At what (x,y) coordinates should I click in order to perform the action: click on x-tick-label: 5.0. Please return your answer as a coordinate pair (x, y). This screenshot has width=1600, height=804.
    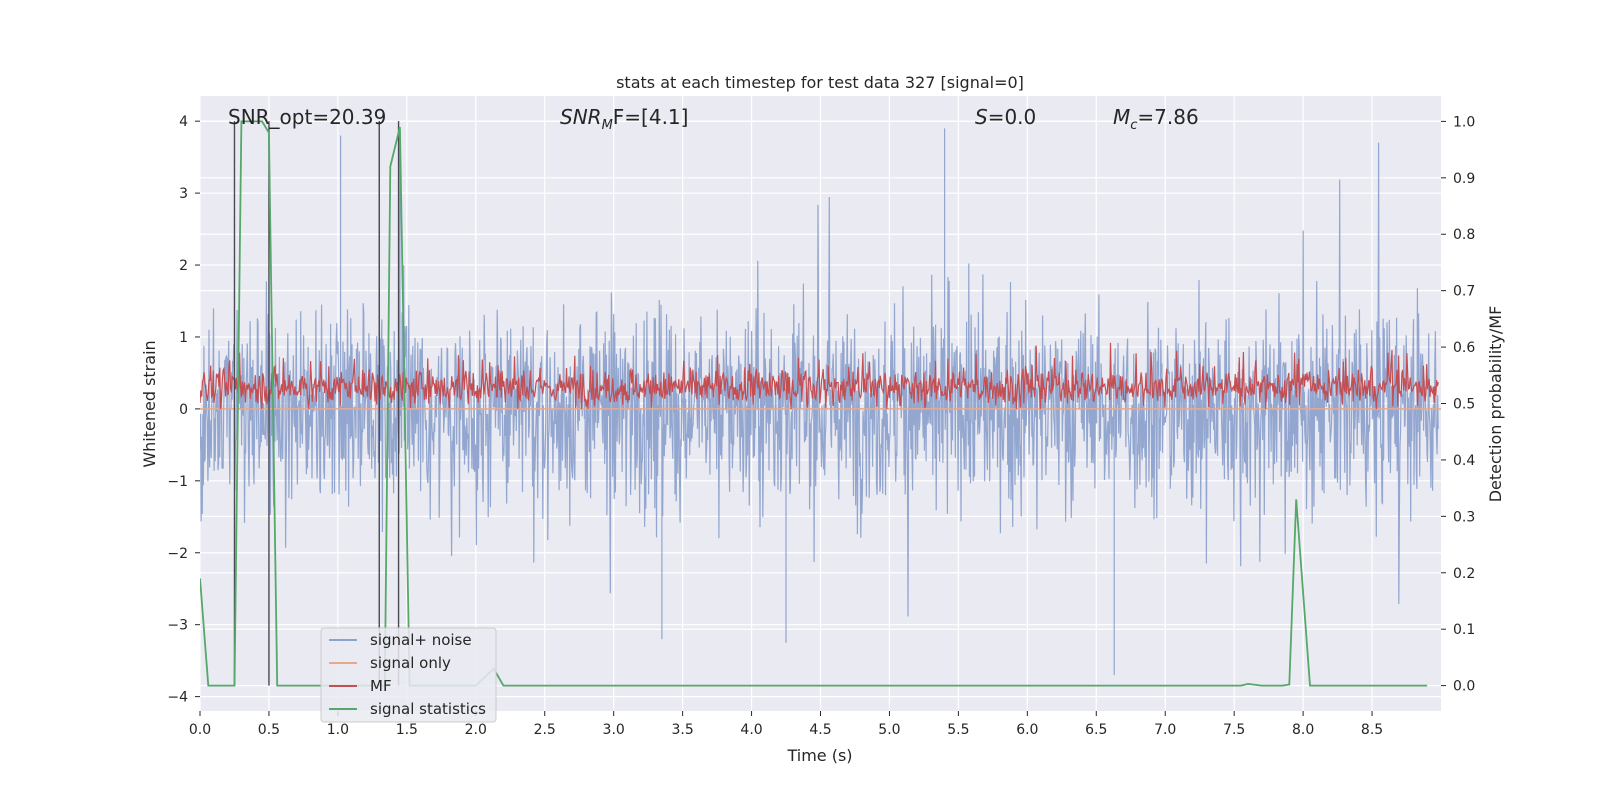
    Looking at the image, I should click on (889, 730).